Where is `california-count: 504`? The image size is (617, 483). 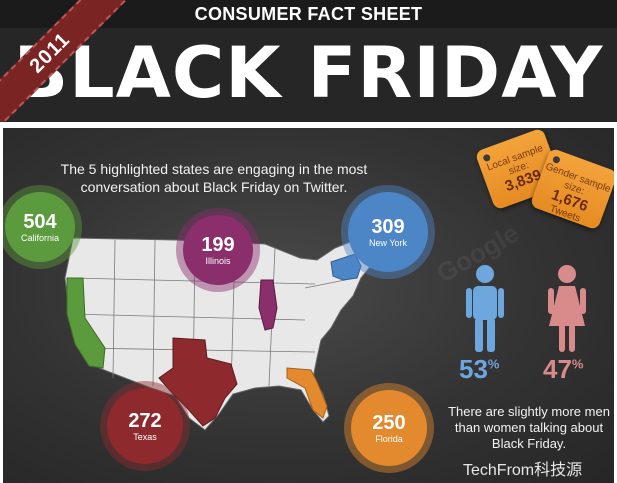
california-count: 504 is located at coordinates (40, 221).